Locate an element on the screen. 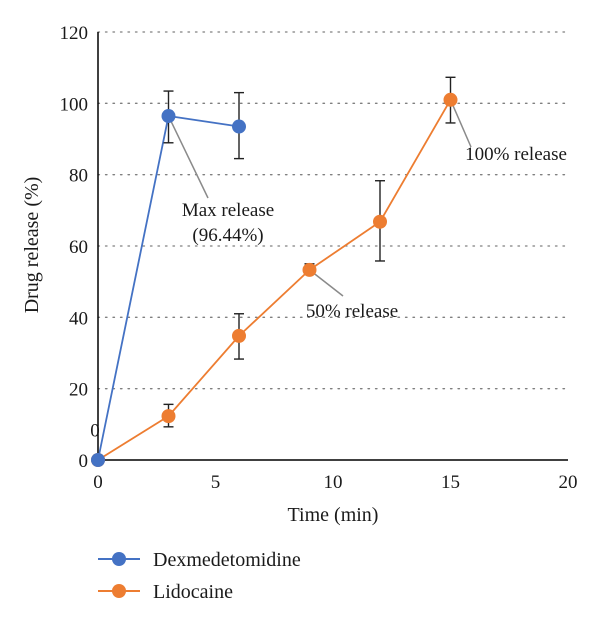 Image resolution: width=600 pixels, height=619 pixels. annotation-text-1-0: 50% release is located at coordinates (352, 311).